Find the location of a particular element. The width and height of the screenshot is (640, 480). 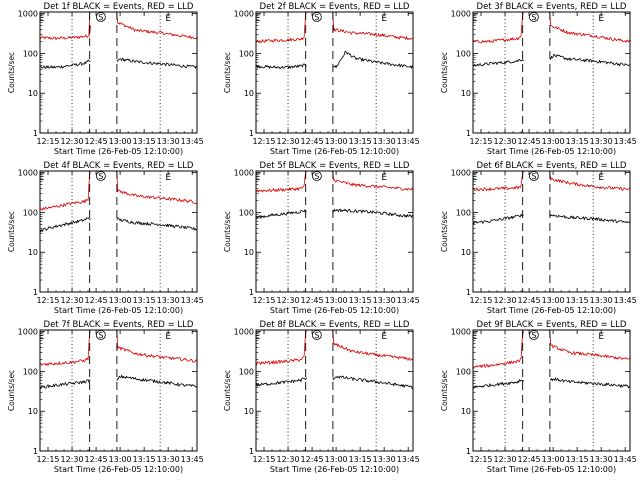

panel-title: Det 4f BLACK = Events, RED = LLD is located at coordinates (119, 166).